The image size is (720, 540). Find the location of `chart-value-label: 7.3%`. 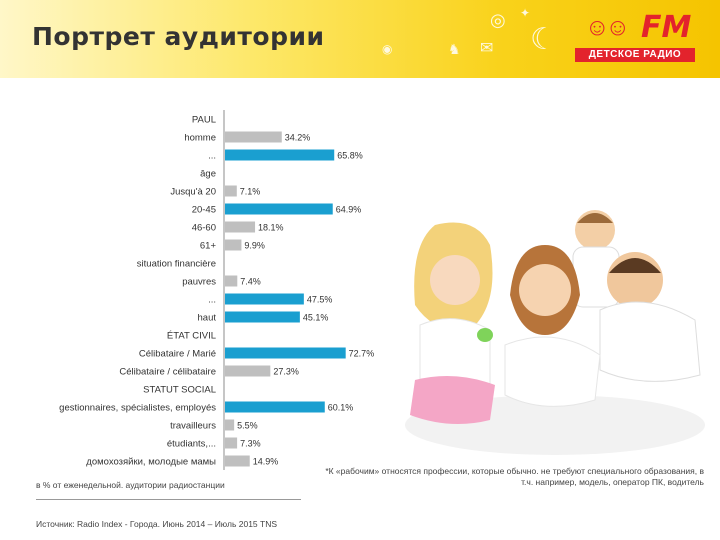

chart-value-label: 7.3% is located at coordinates (250, 444).